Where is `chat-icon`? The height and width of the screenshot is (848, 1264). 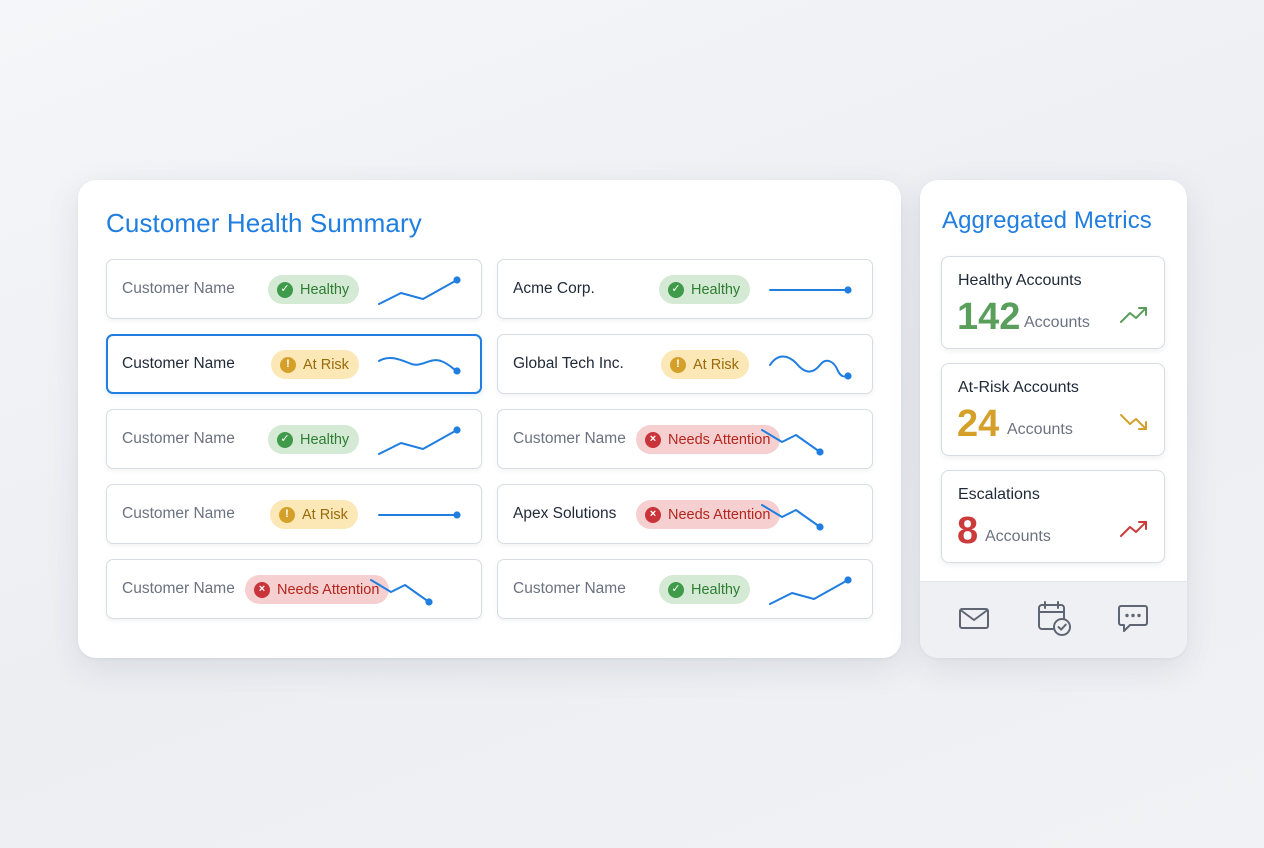 chat-icon is located at coordinates (1133, 618).